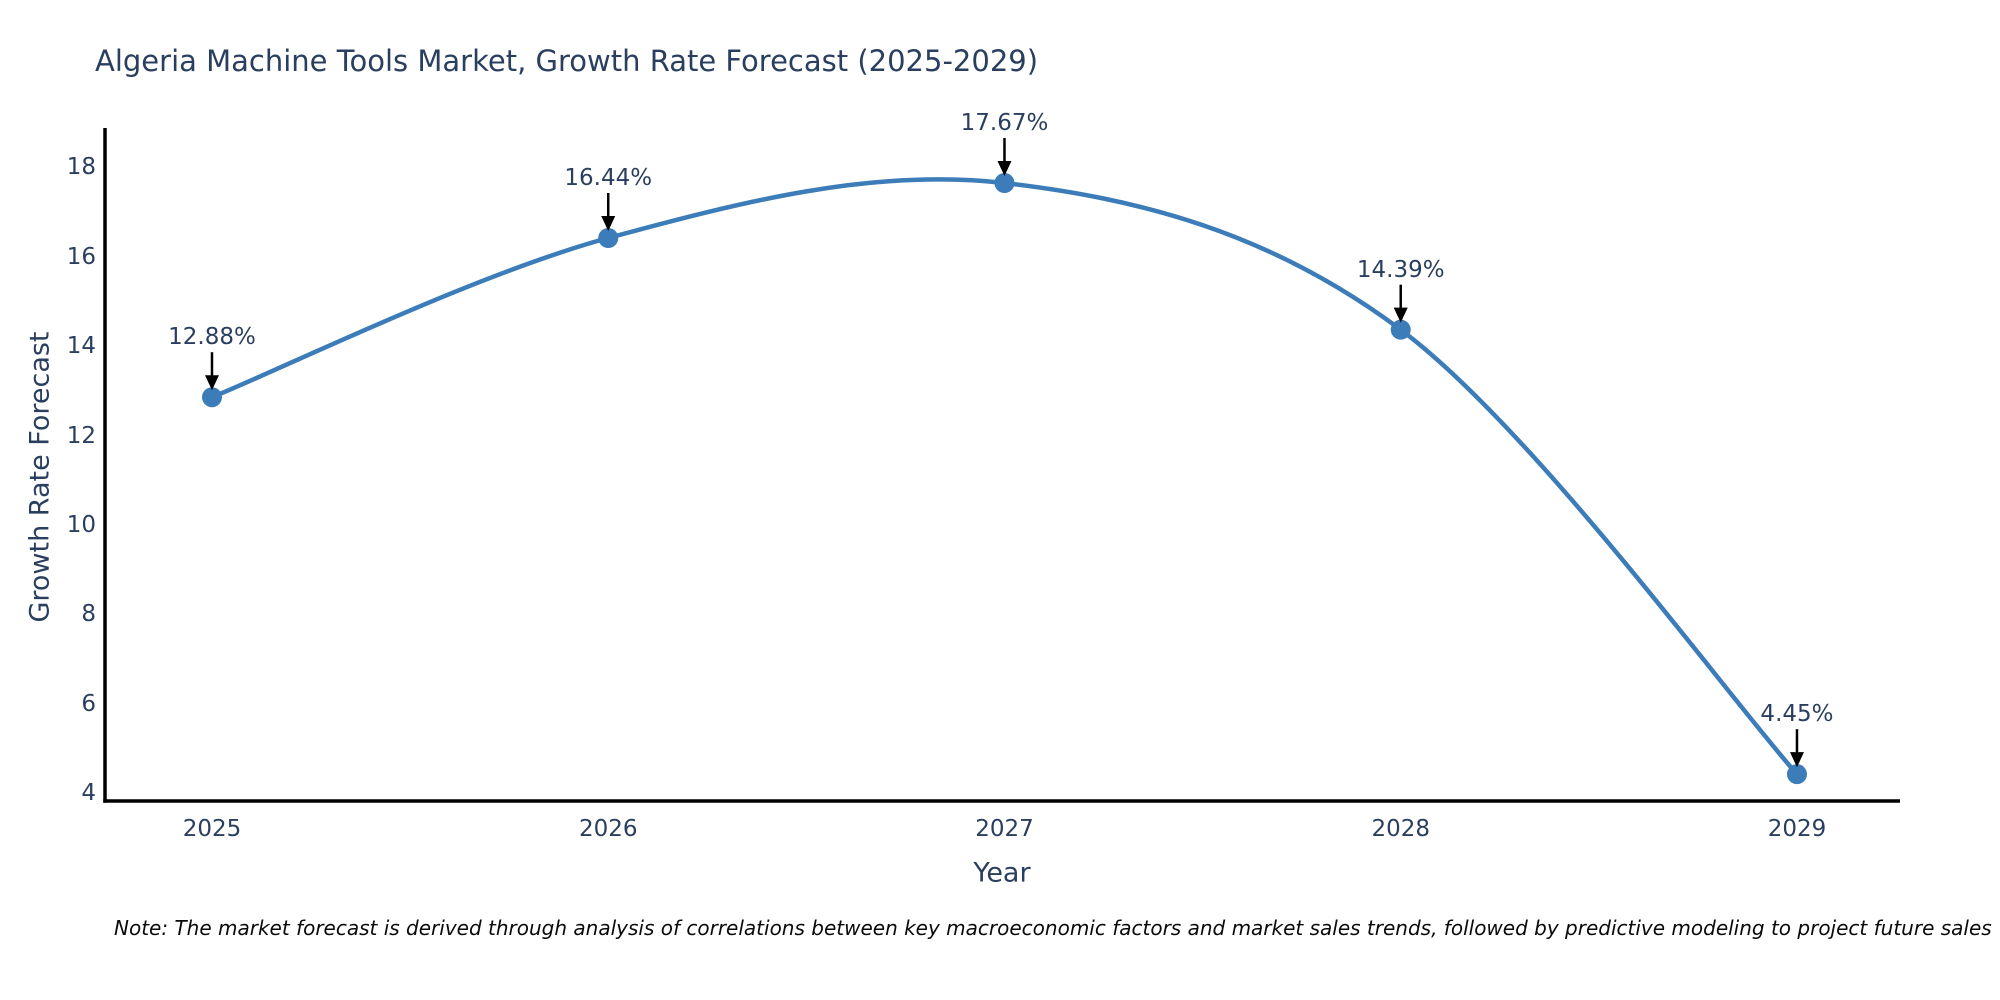 The height and width of the screenshot is (1000, 2000). I want to click on data-point-label: 16.44%, so click(608, 178).